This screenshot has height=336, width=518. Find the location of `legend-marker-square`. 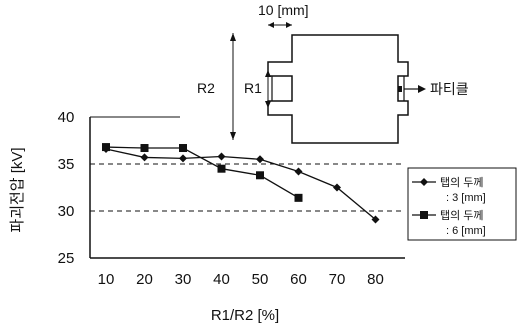

legend-marker-square is located at coordinates (424, 215).